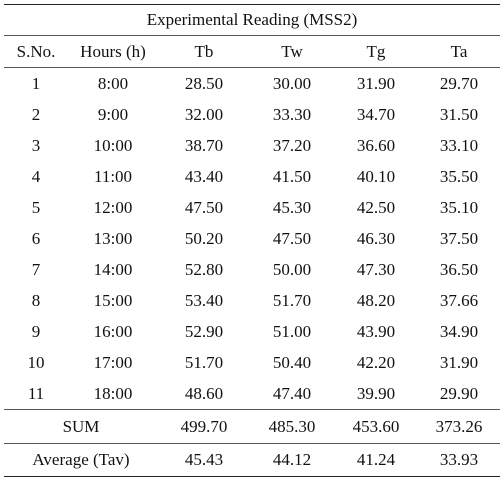  I want to click on cell-sno: 7, so click(36, 269).